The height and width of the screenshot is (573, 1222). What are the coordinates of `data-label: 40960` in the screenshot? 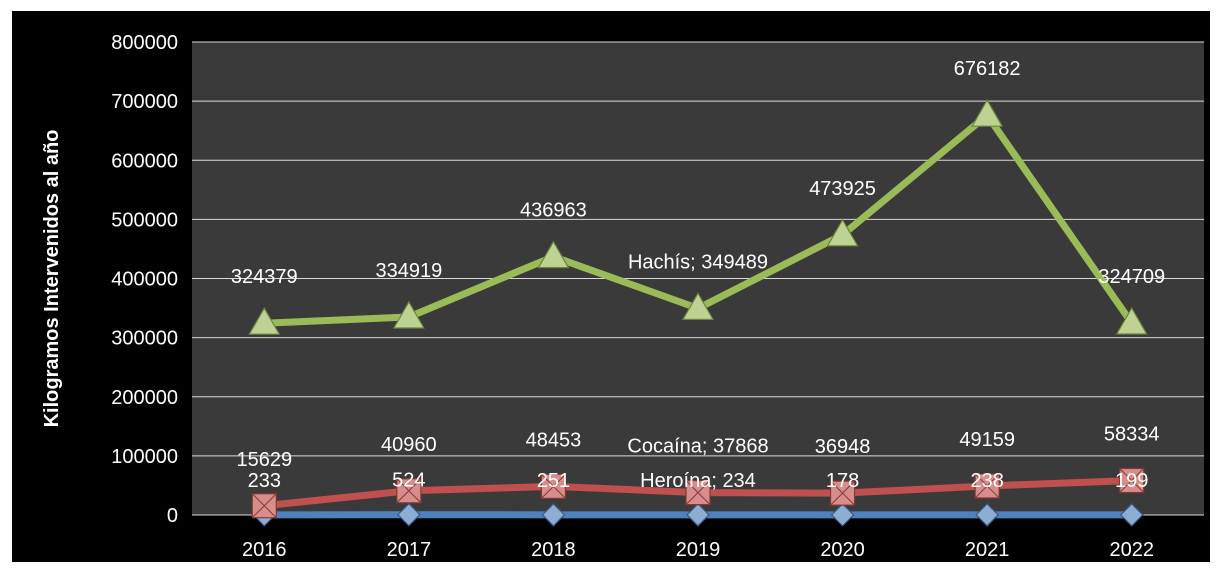 It's located at (409, 445).